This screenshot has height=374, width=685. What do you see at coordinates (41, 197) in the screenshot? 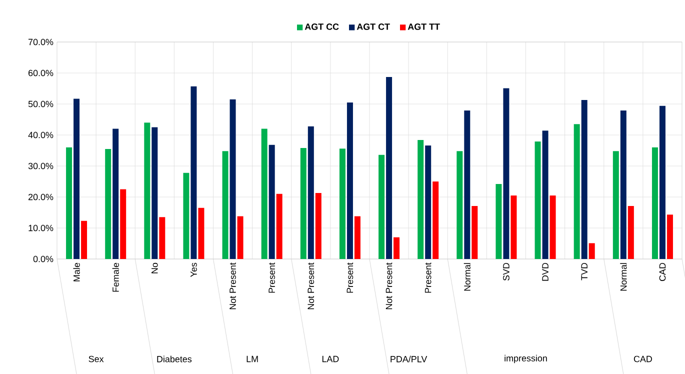
I see `y-tick-label: 20.0%` at bounding box center [41, 197].